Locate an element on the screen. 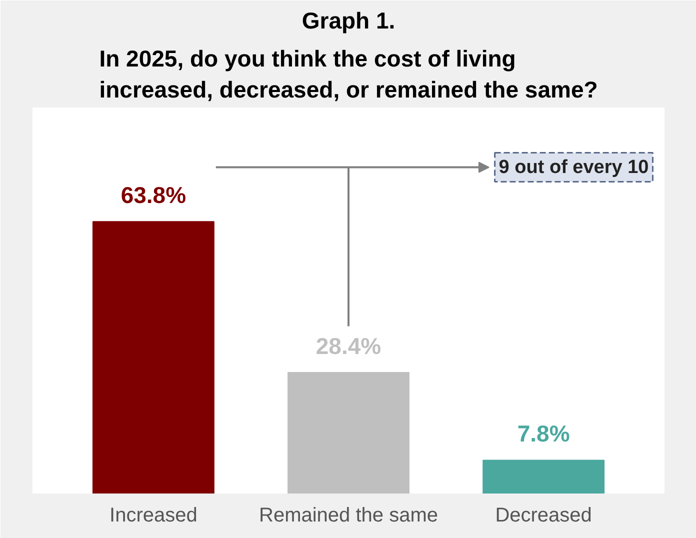 The width and height of the screenshot is (696, 538). chart-subtitle: In 2025, do you think the cost of living increased, decreased, or remained the same? is located at coordinates (348, 73).